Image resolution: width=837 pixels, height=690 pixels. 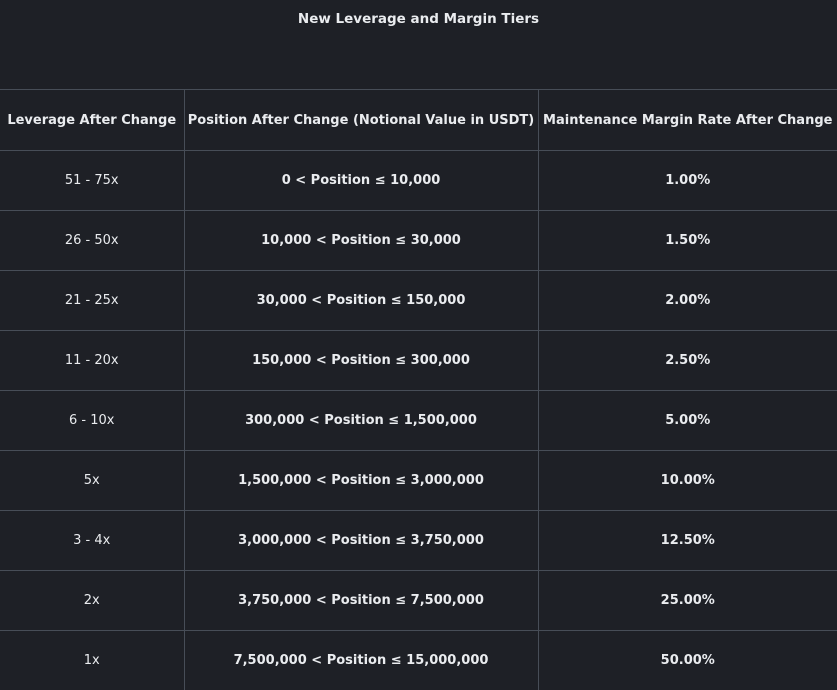 What do you see at coordinates (92, 301) in the screenshot?
I see `leverage-cell: 21 - 25x` at bounding box center [92, 301].